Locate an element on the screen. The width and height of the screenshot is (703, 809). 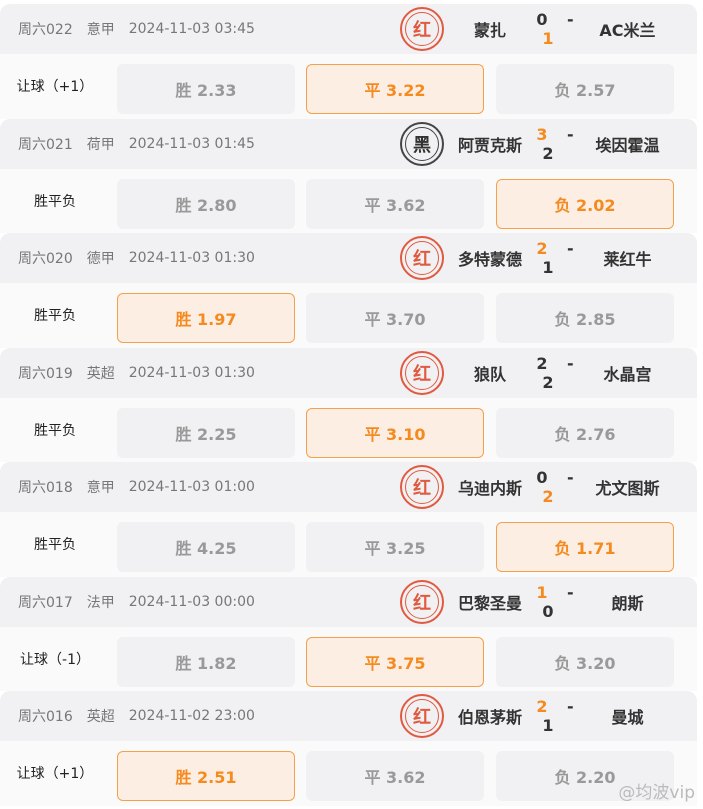
away-team: 曼城 is located at coordinates (627, 717).